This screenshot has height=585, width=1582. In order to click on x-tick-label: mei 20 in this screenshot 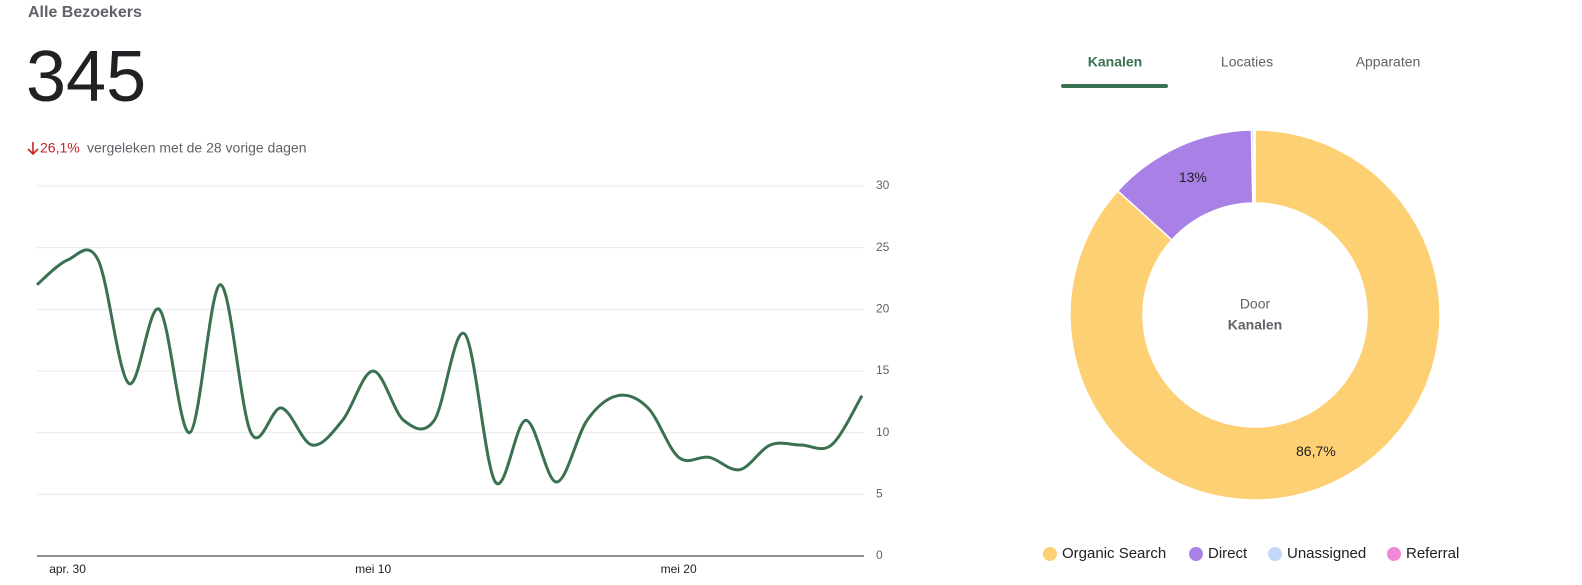, I will do `click(679, 569)`.